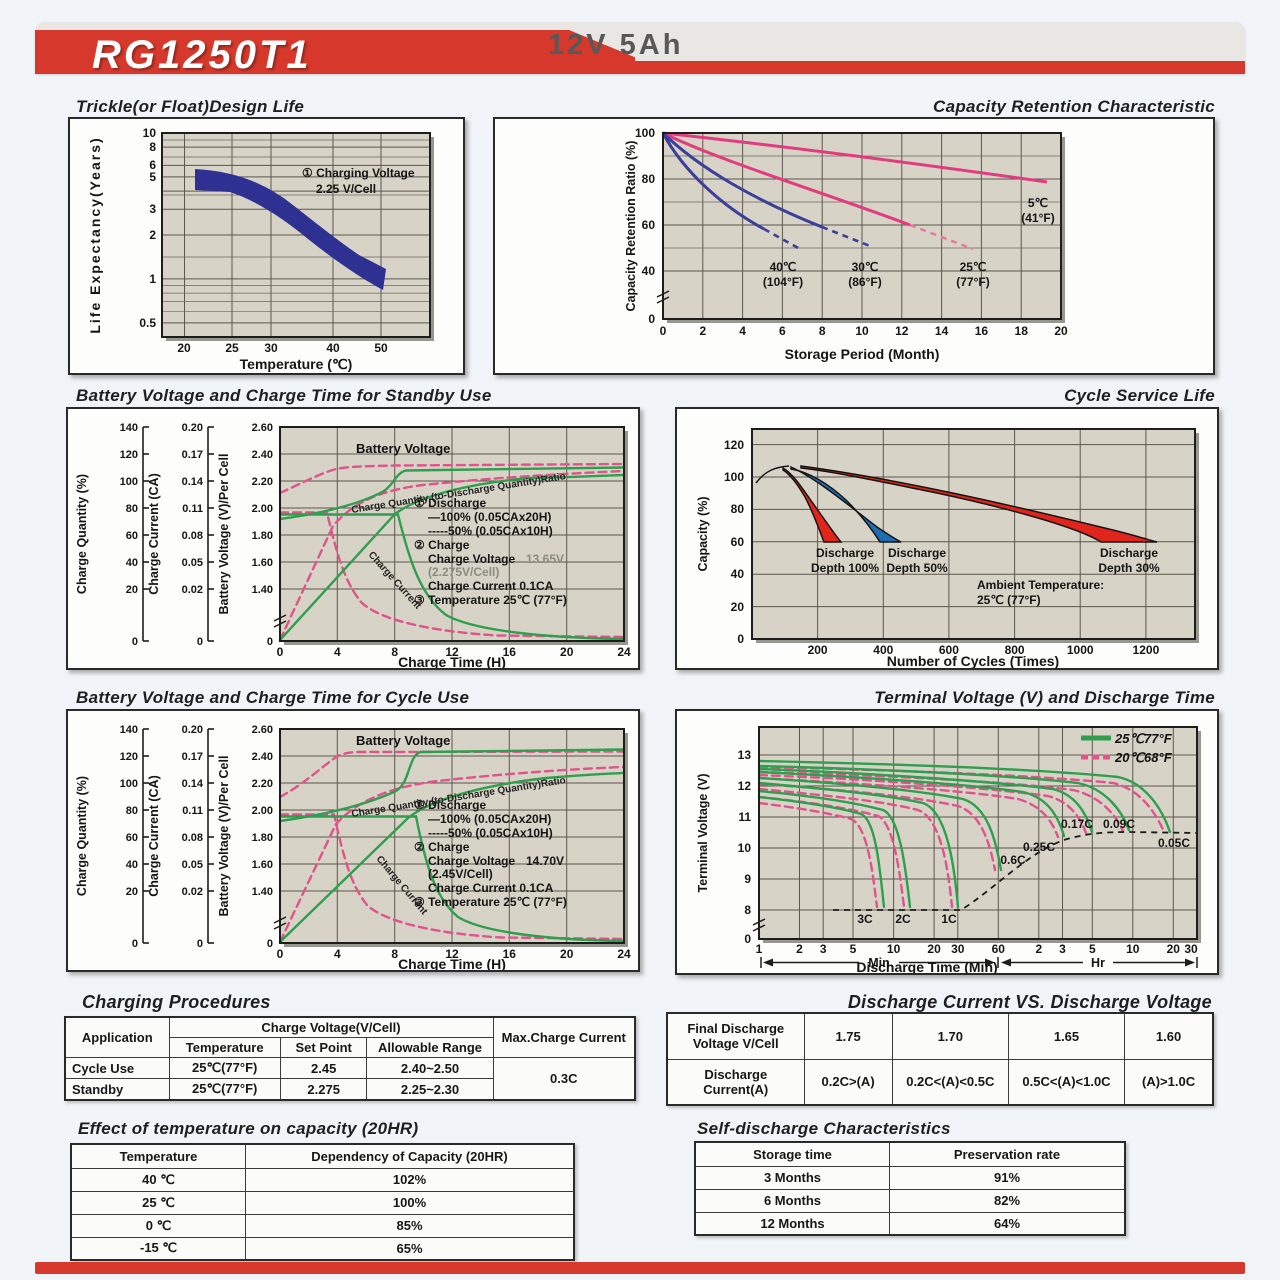  I want to click on ytick: 10, so click(150, 133).